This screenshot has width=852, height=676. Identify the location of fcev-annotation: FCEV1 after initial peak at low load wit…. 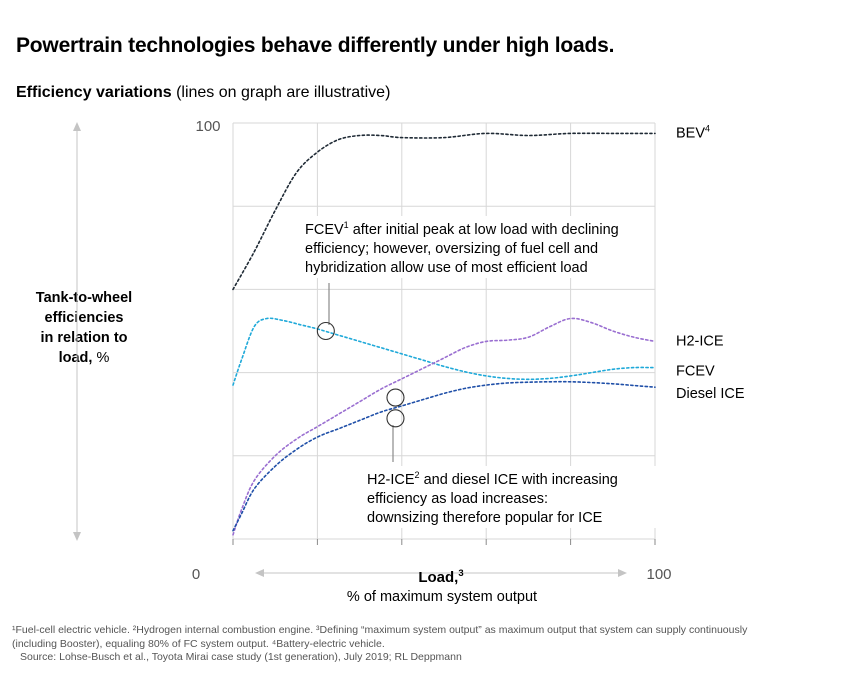
(462, 248).